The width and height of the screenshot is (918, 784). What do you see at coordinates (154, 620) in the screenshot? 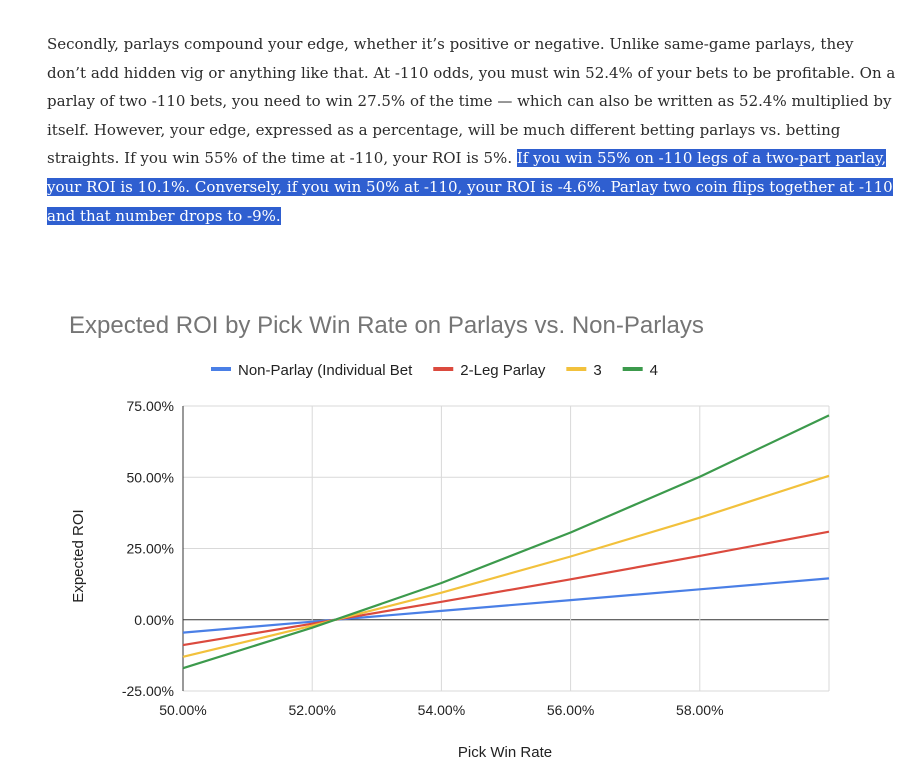
I see `y-tick-label: 0.00%` at bounding box center [154, 620].